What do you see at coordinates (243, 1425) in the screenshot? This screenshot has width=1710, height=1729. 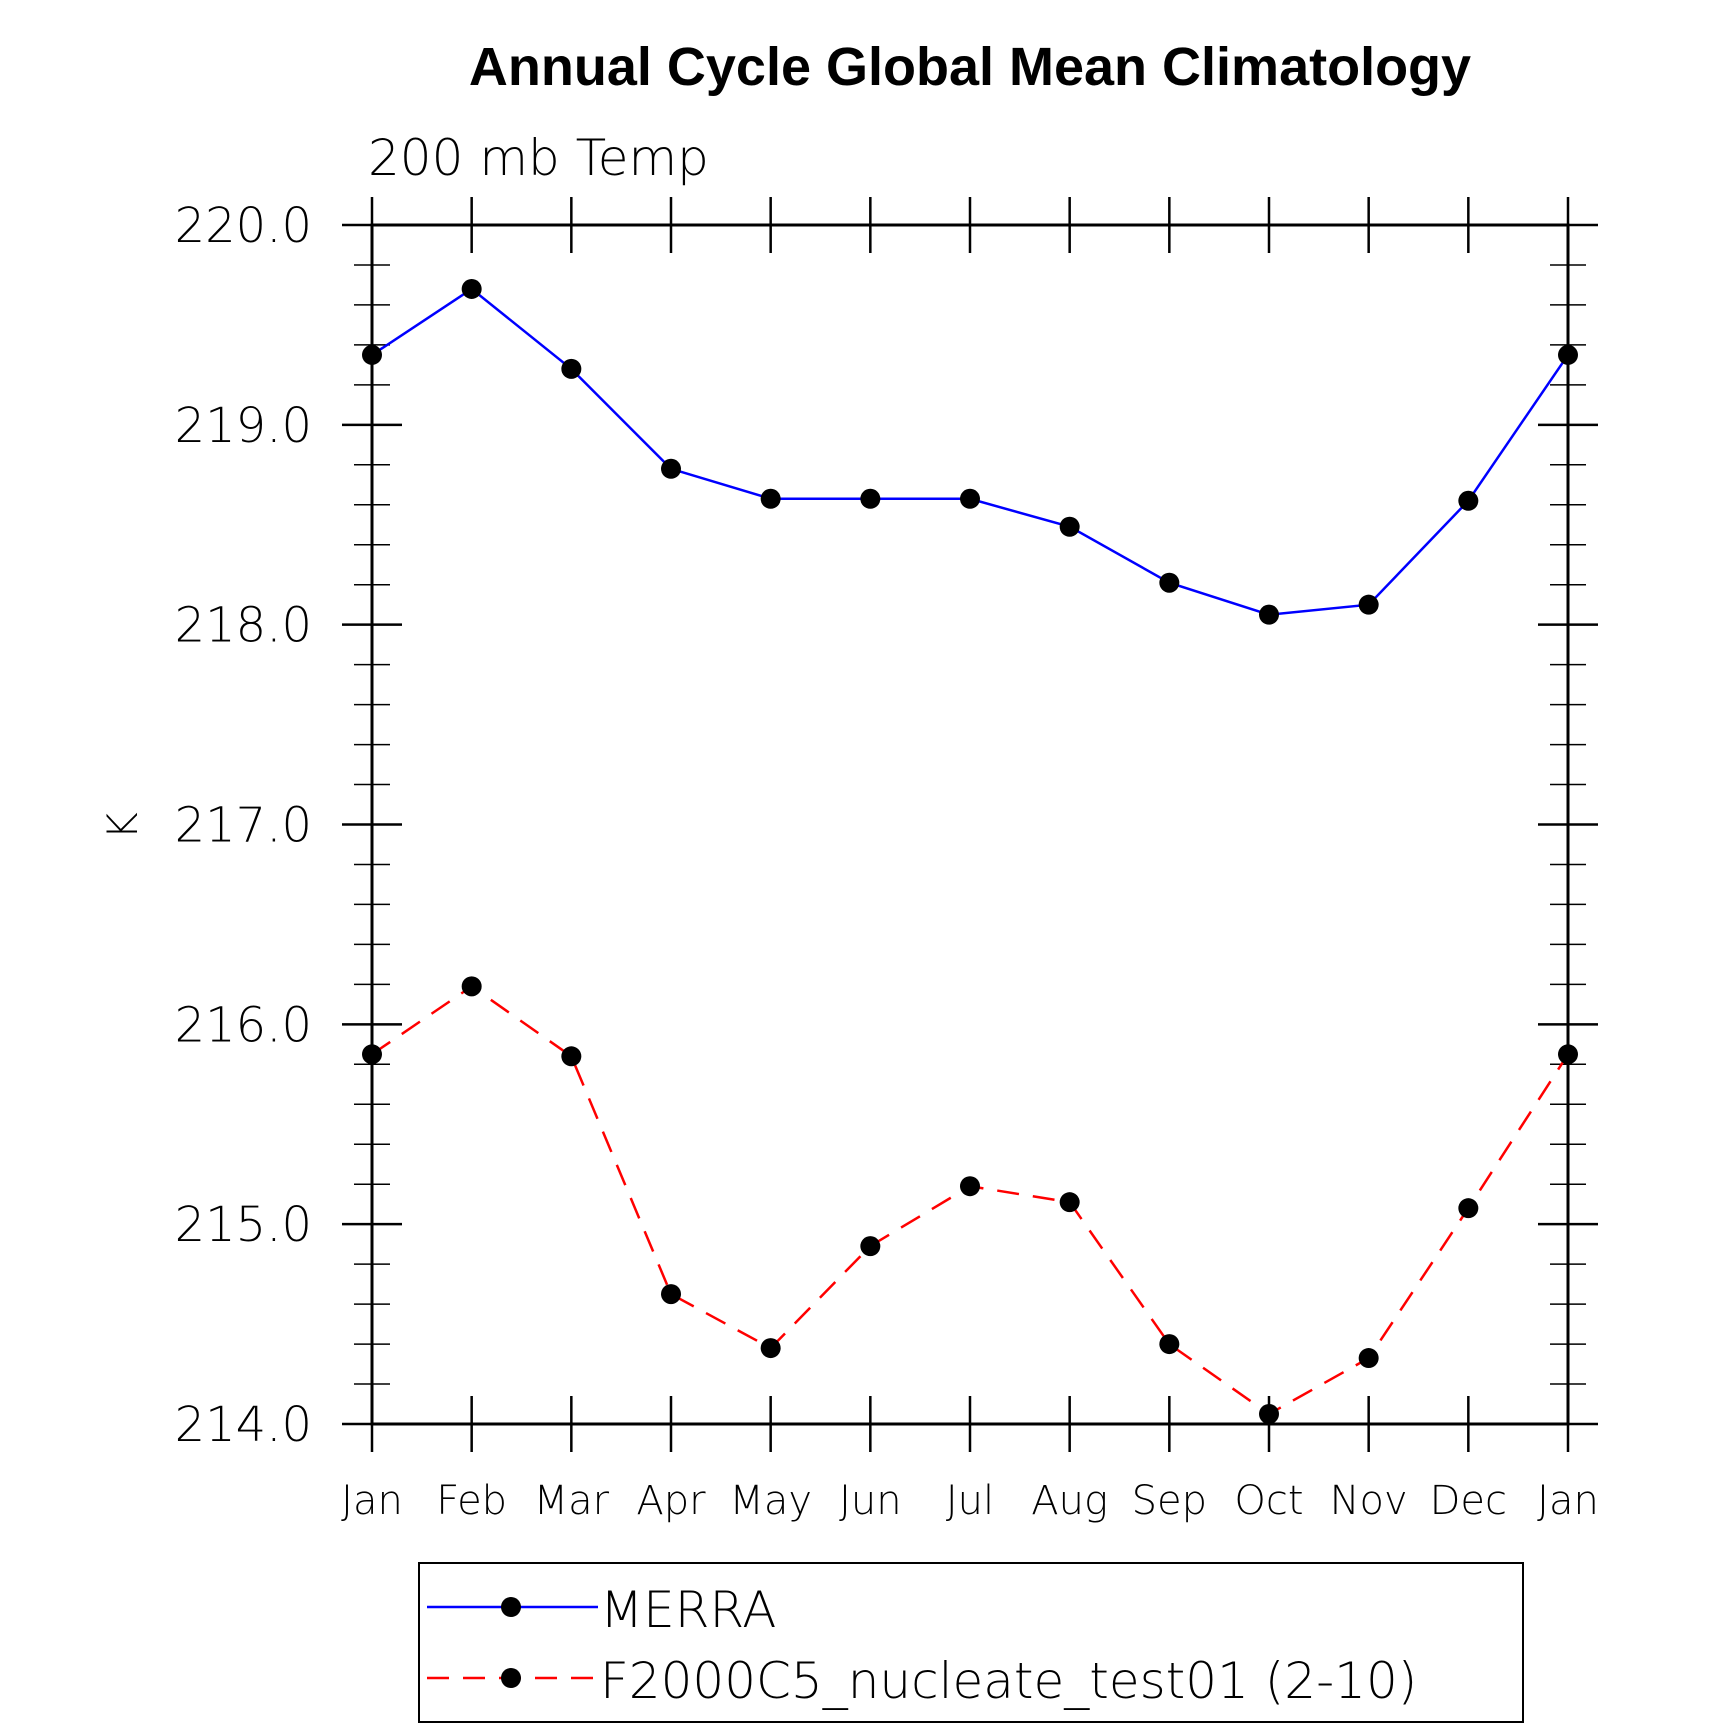 I see `y-tick-label: 214.0` at bounding box center [243, 1425].